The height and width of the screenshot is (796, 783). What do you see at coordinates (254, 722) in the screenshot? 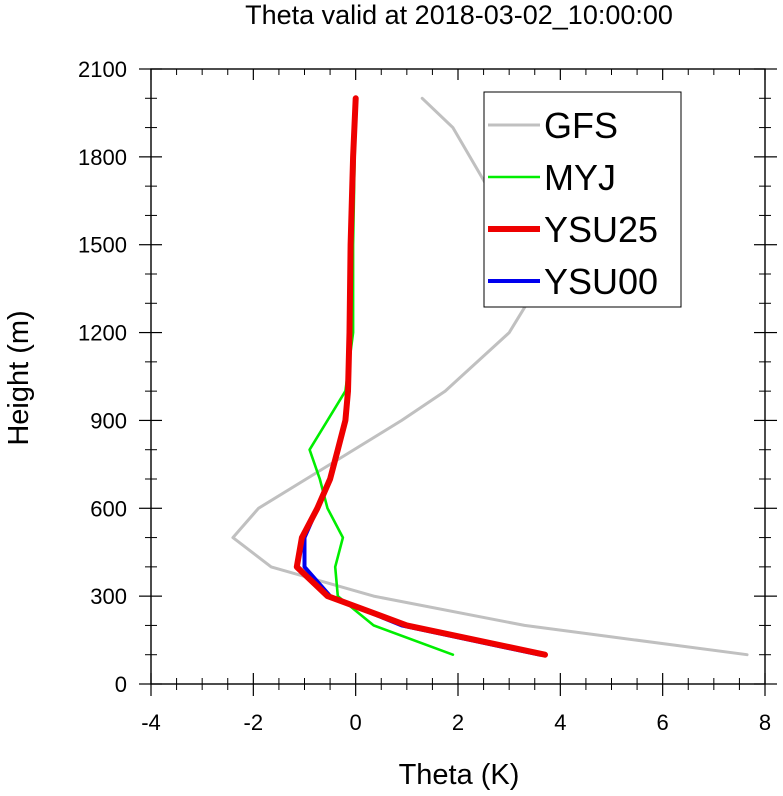
I see `x-tick-label: -2` at bounding box center [254, 722].